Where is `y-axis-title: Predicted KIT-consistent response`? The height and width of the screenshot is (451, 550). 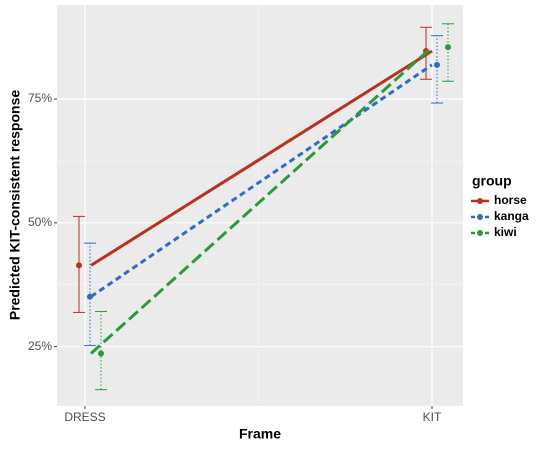
y-axis-title: Predicted KIT-consistent response is located at coordinates (15, 205).